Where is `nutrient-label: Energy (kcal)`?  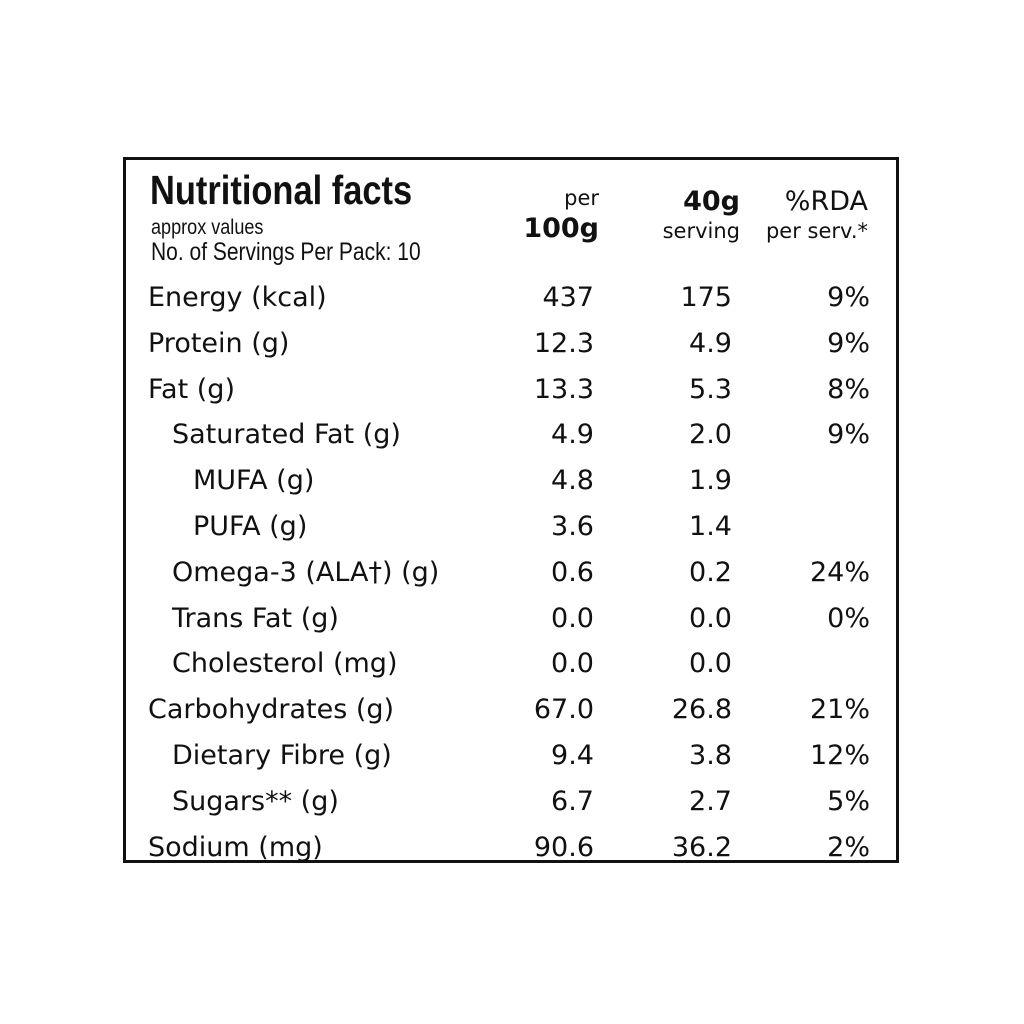 nutrient-label: Energy (kcal) is located at coordinates (237, 297).